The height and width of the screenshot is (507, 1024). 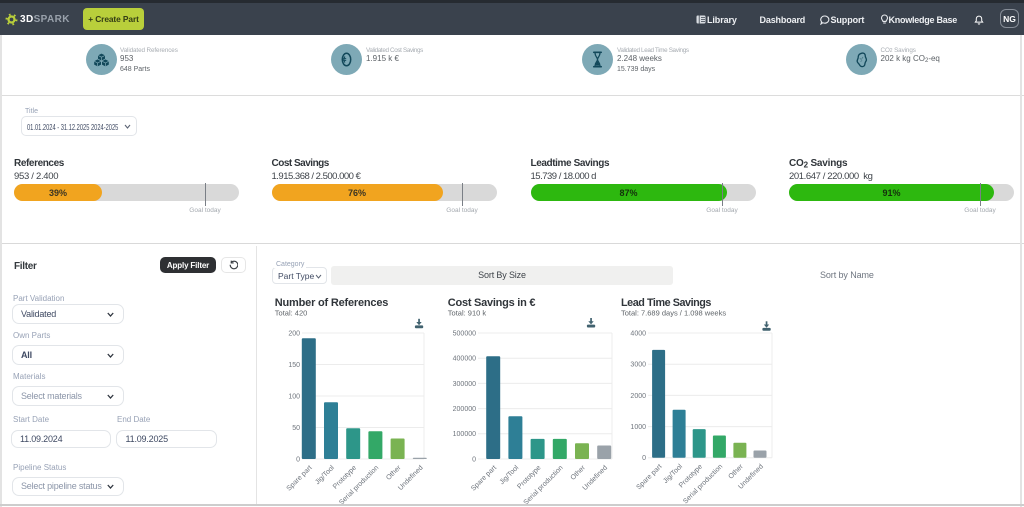 What do you see at coordinates (464, 434) in the screenshot?
I see `svg-text: 100000` at bounding box center [464, 434].